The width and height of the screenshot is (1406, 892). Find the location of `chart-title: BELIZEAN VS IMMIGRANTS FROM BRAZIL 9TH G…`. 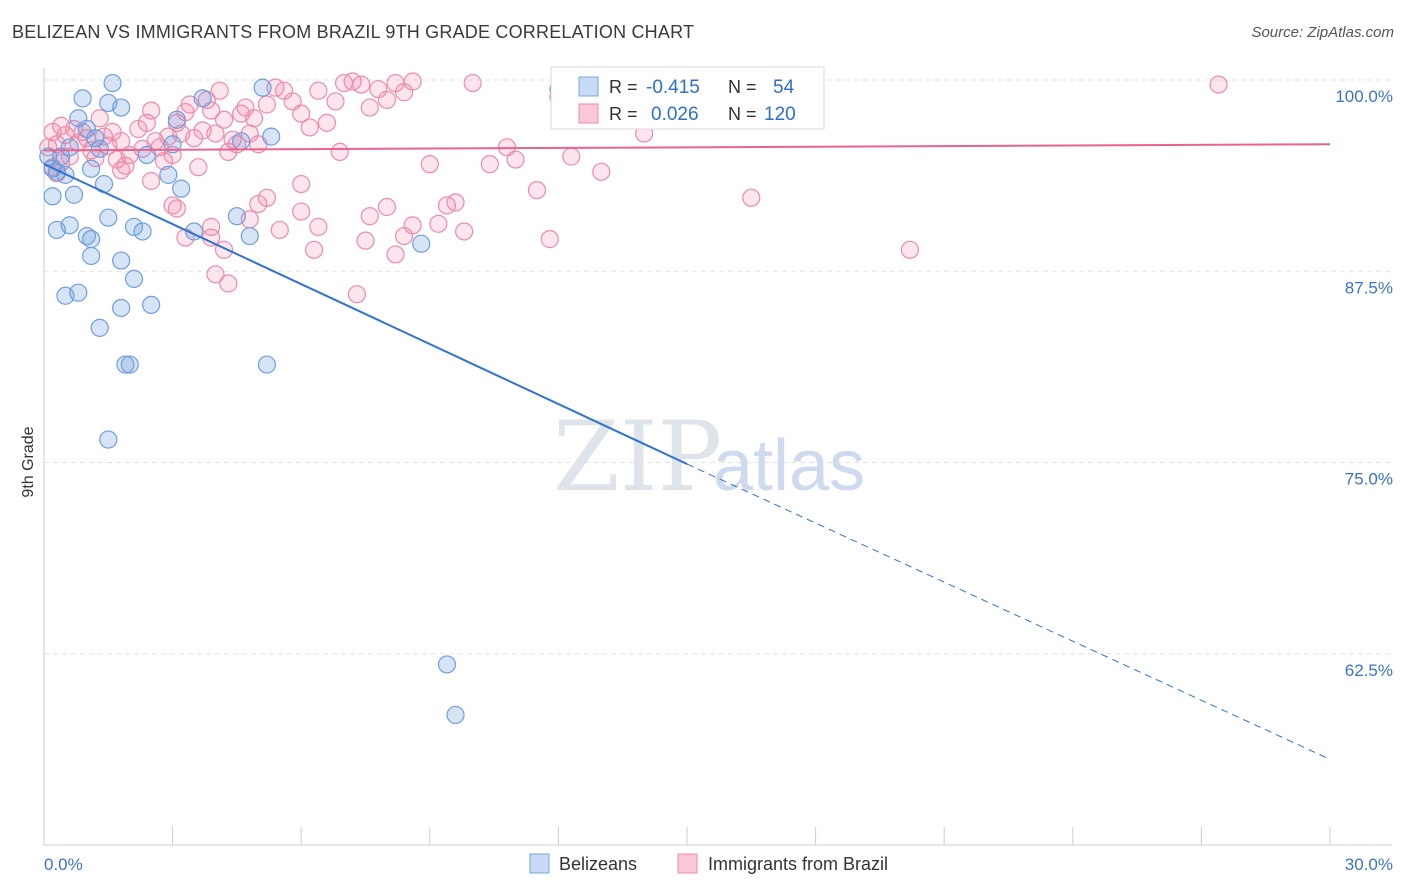

chart-title: BELIZEAN VS IMMIGRANTS FROM BRAZIL 9TH G… is located at coordinates (353, 32).